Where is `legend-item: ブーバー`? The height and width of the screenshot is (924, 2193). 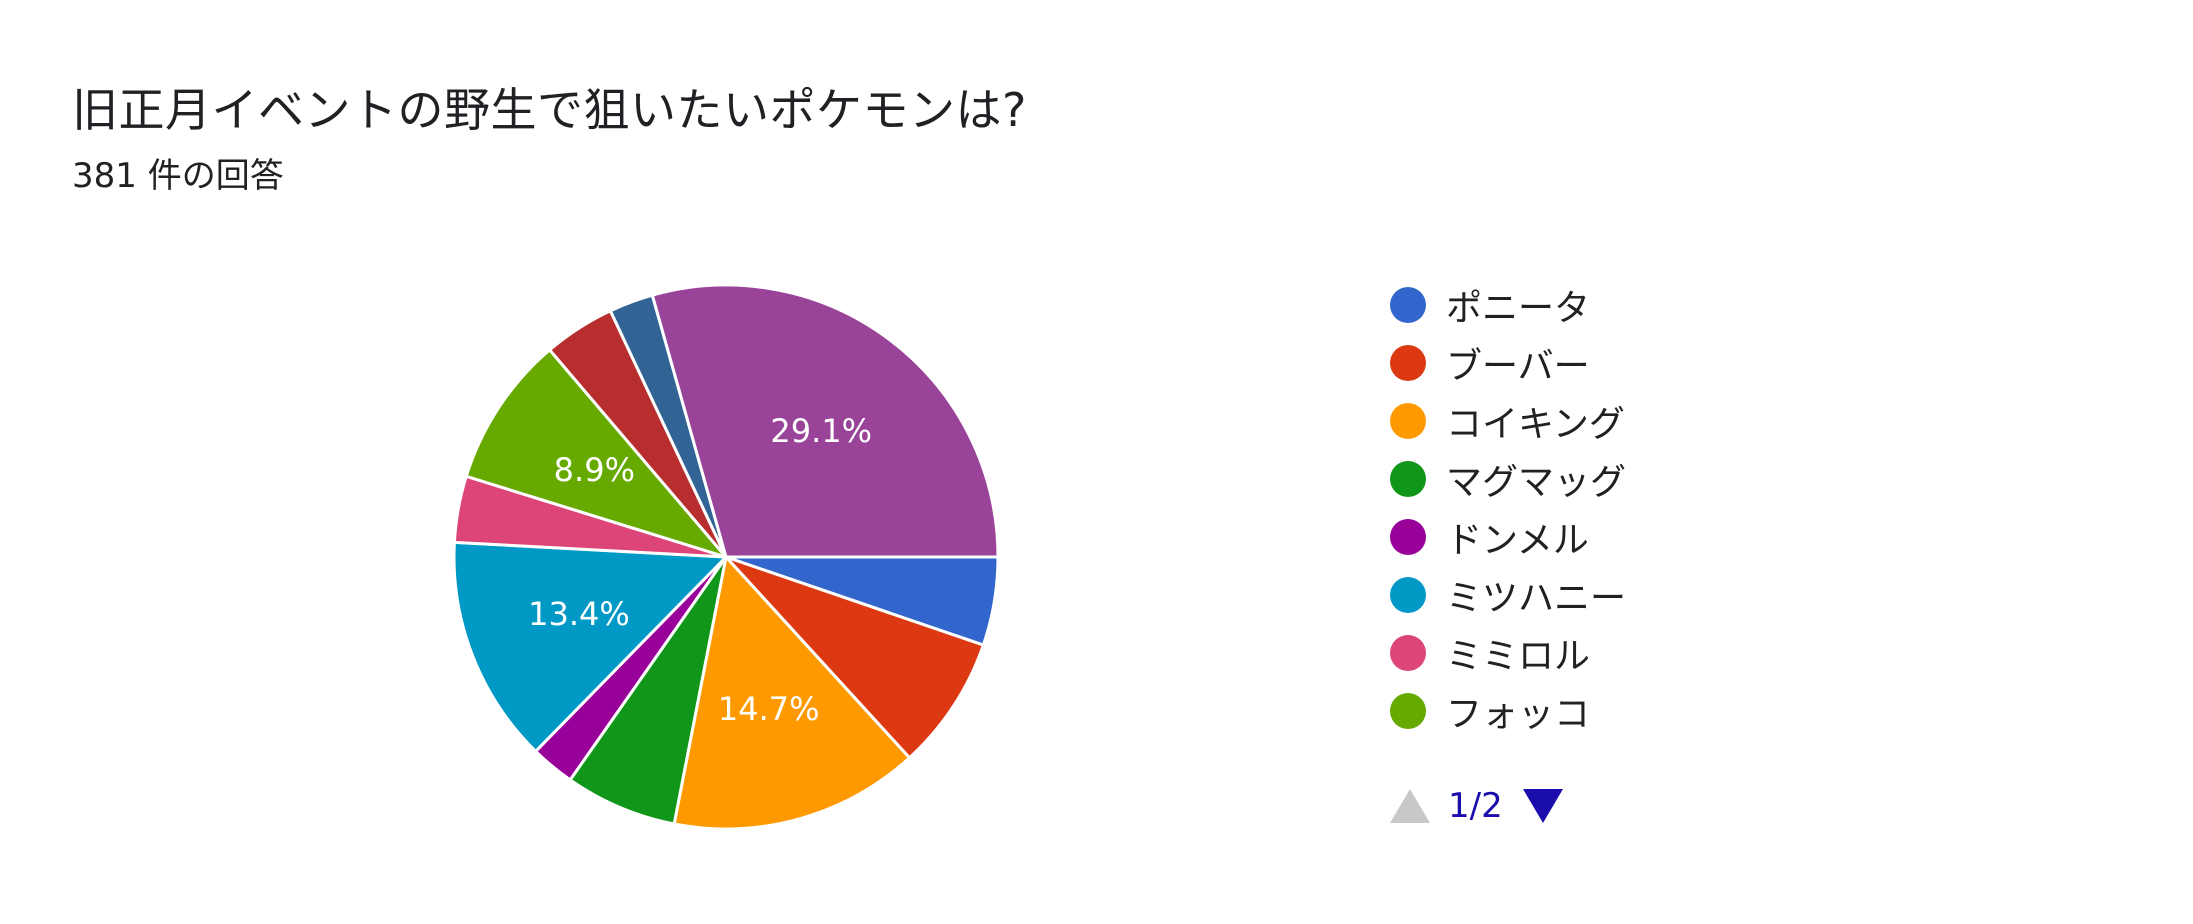 legend-item: ブーバー is located at coordinates (1508, 363).